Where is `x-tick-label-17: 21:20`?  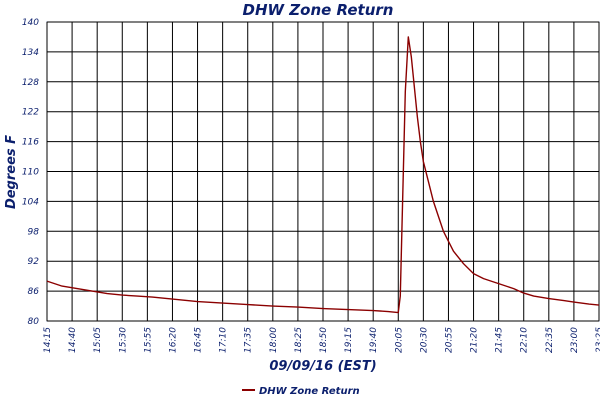 x-tick-label-17: 21:20 is located at coordinates (475, 340).